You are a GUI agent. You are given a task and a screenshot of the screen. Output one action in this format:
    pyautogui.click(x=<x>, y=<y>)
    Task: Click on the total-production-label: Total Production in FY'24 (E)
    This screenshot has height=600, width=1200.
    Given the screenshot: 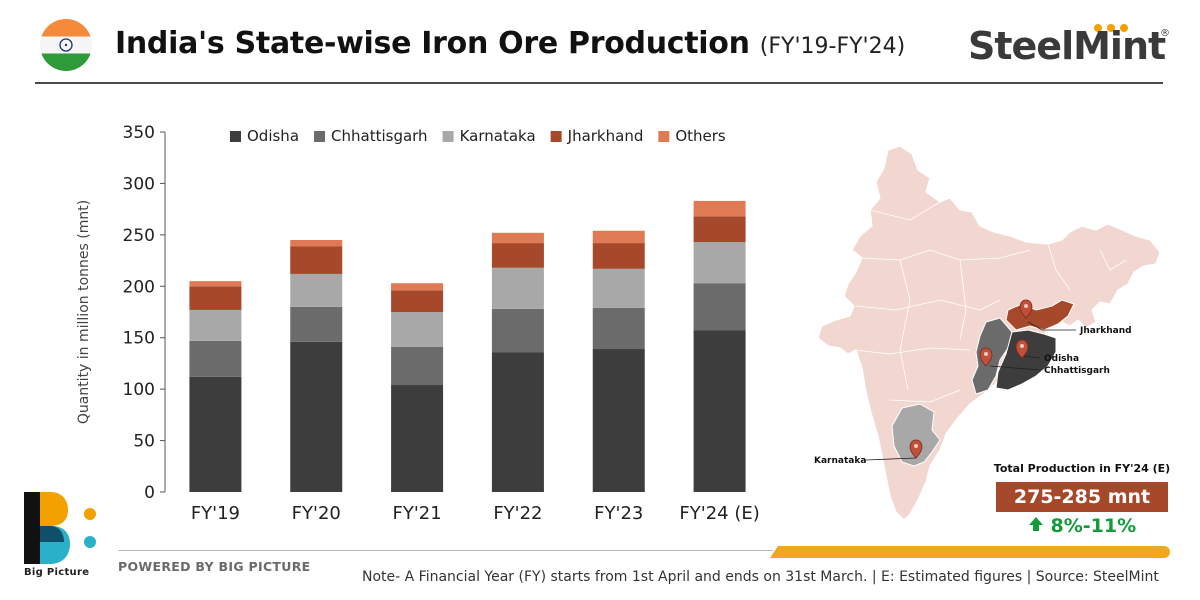 What is the action you would take?
    pyautogui.click(x=1082, y=468)
    